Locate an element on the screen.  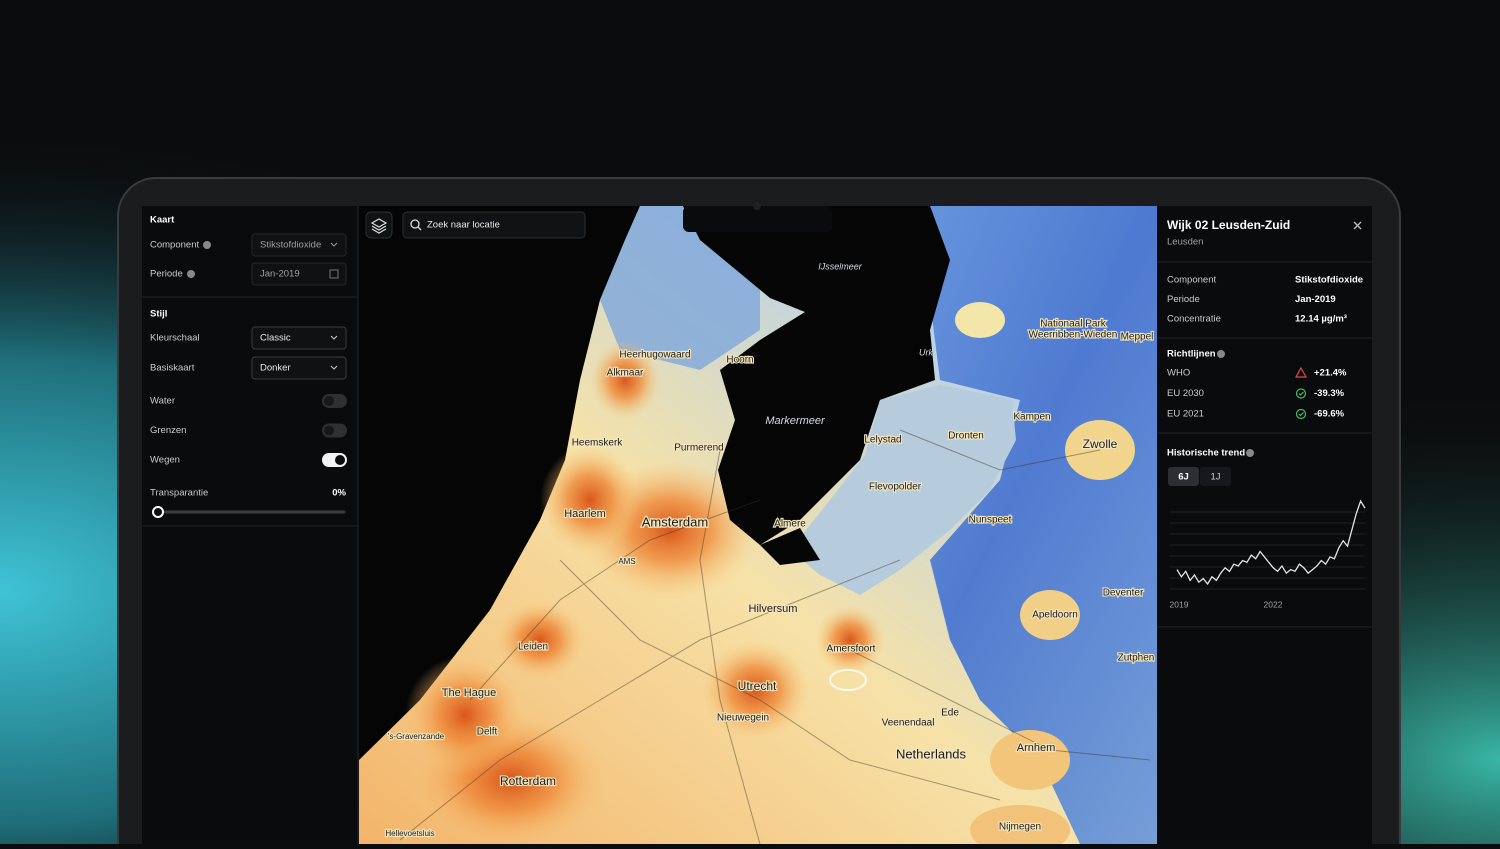
map-label: Amersfoort is located at coordinates (851, 649).